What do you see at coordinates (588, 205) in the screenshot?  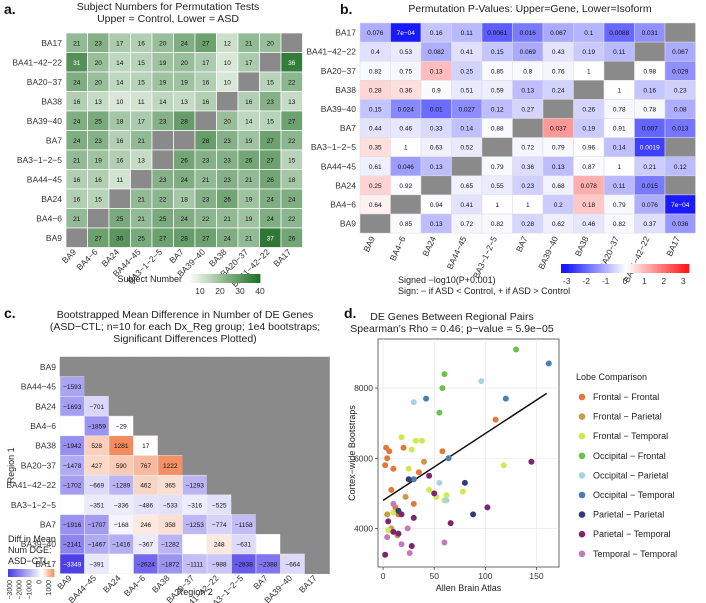 I see `cell-value-b: 0.18` at bounding box center [588, 205].